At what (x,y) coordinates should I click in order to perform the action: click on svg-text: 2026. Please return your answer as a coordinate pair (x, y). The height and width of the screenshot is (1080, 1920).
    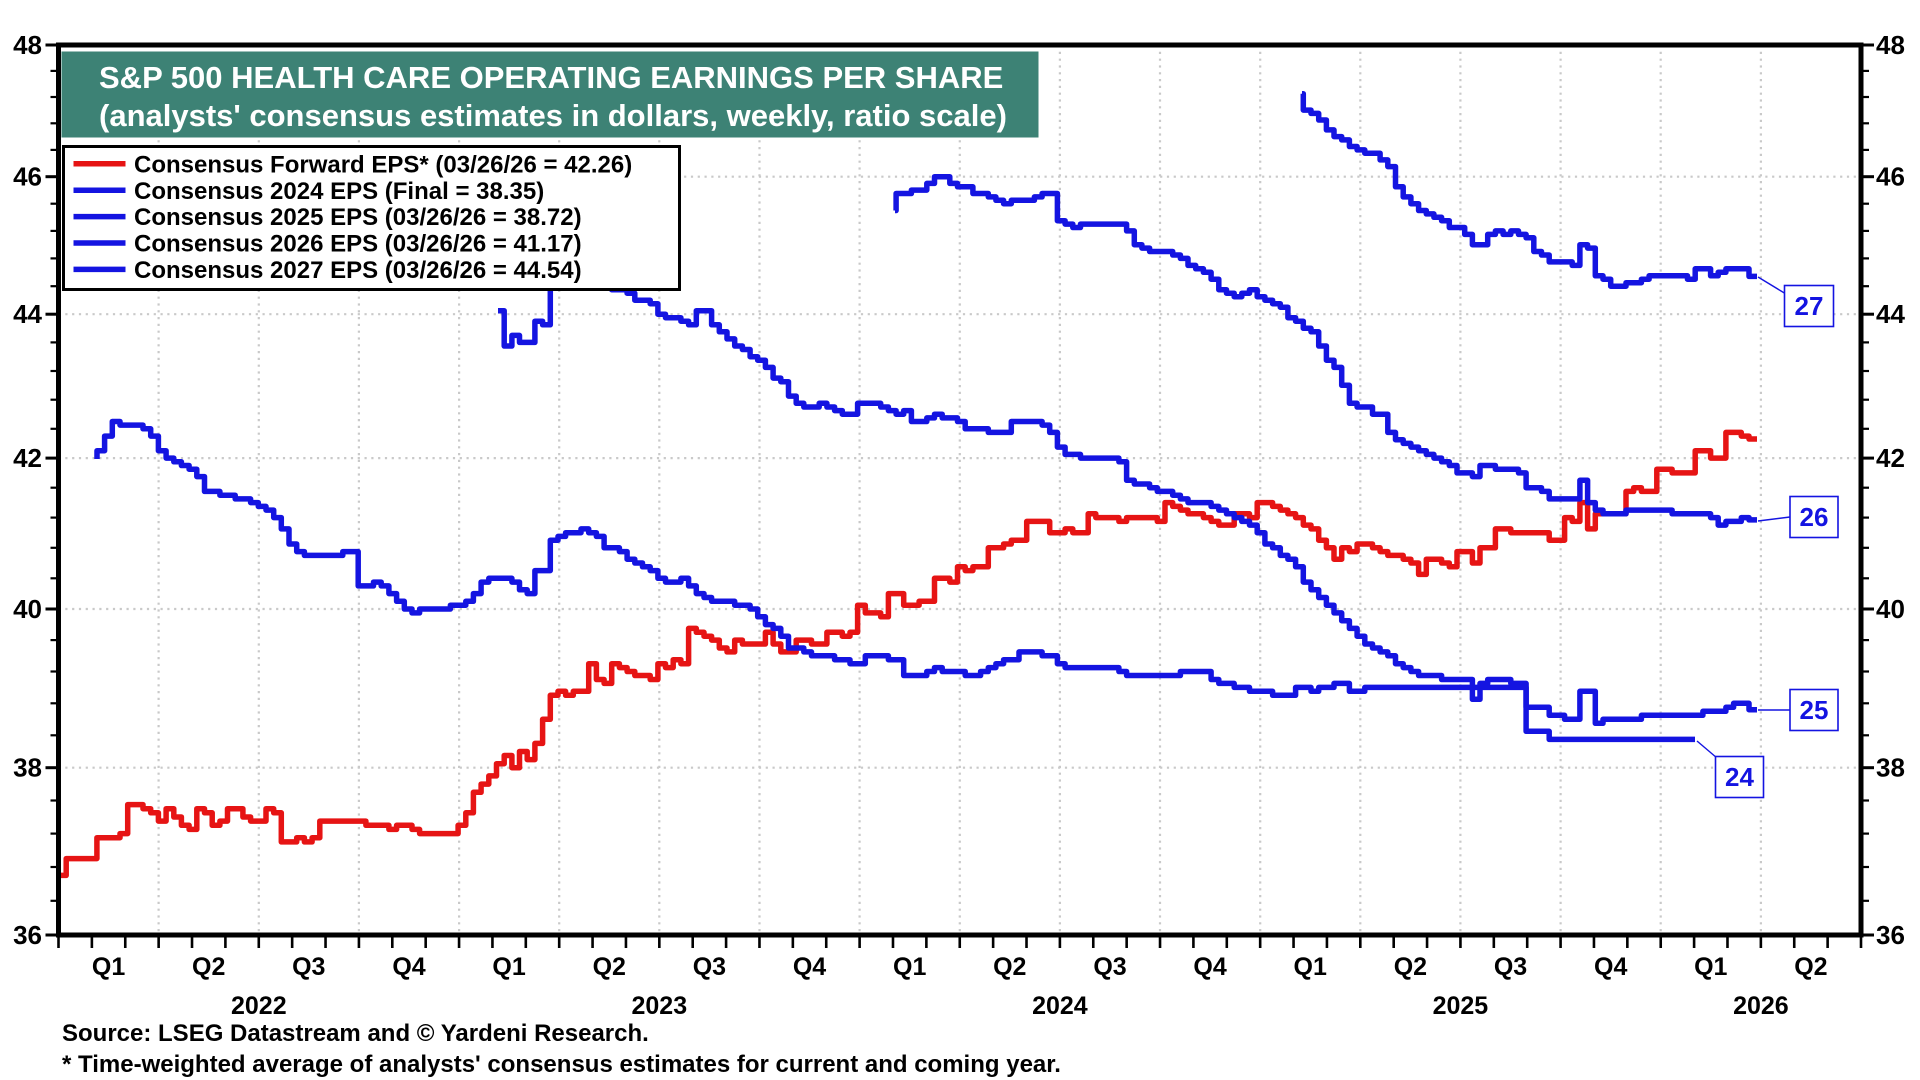
    Looking at the image, I should click on (1761, 1006).